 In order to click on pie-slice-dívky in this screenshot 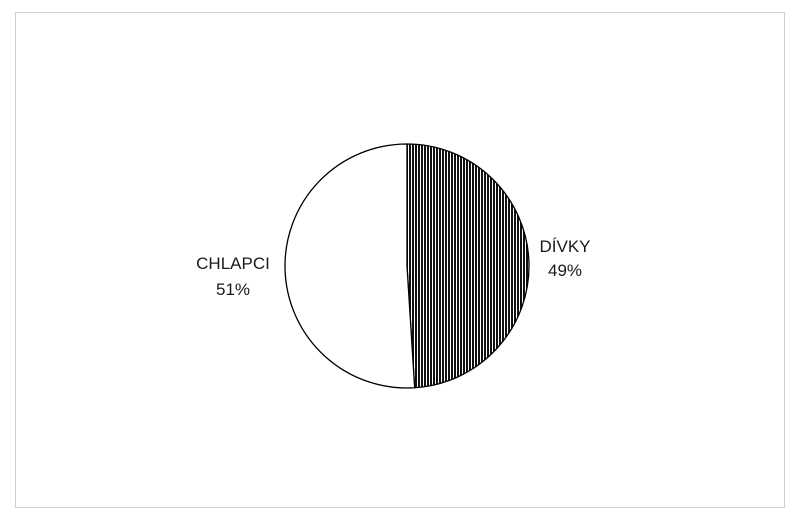, I will do `click(468, 266)`.